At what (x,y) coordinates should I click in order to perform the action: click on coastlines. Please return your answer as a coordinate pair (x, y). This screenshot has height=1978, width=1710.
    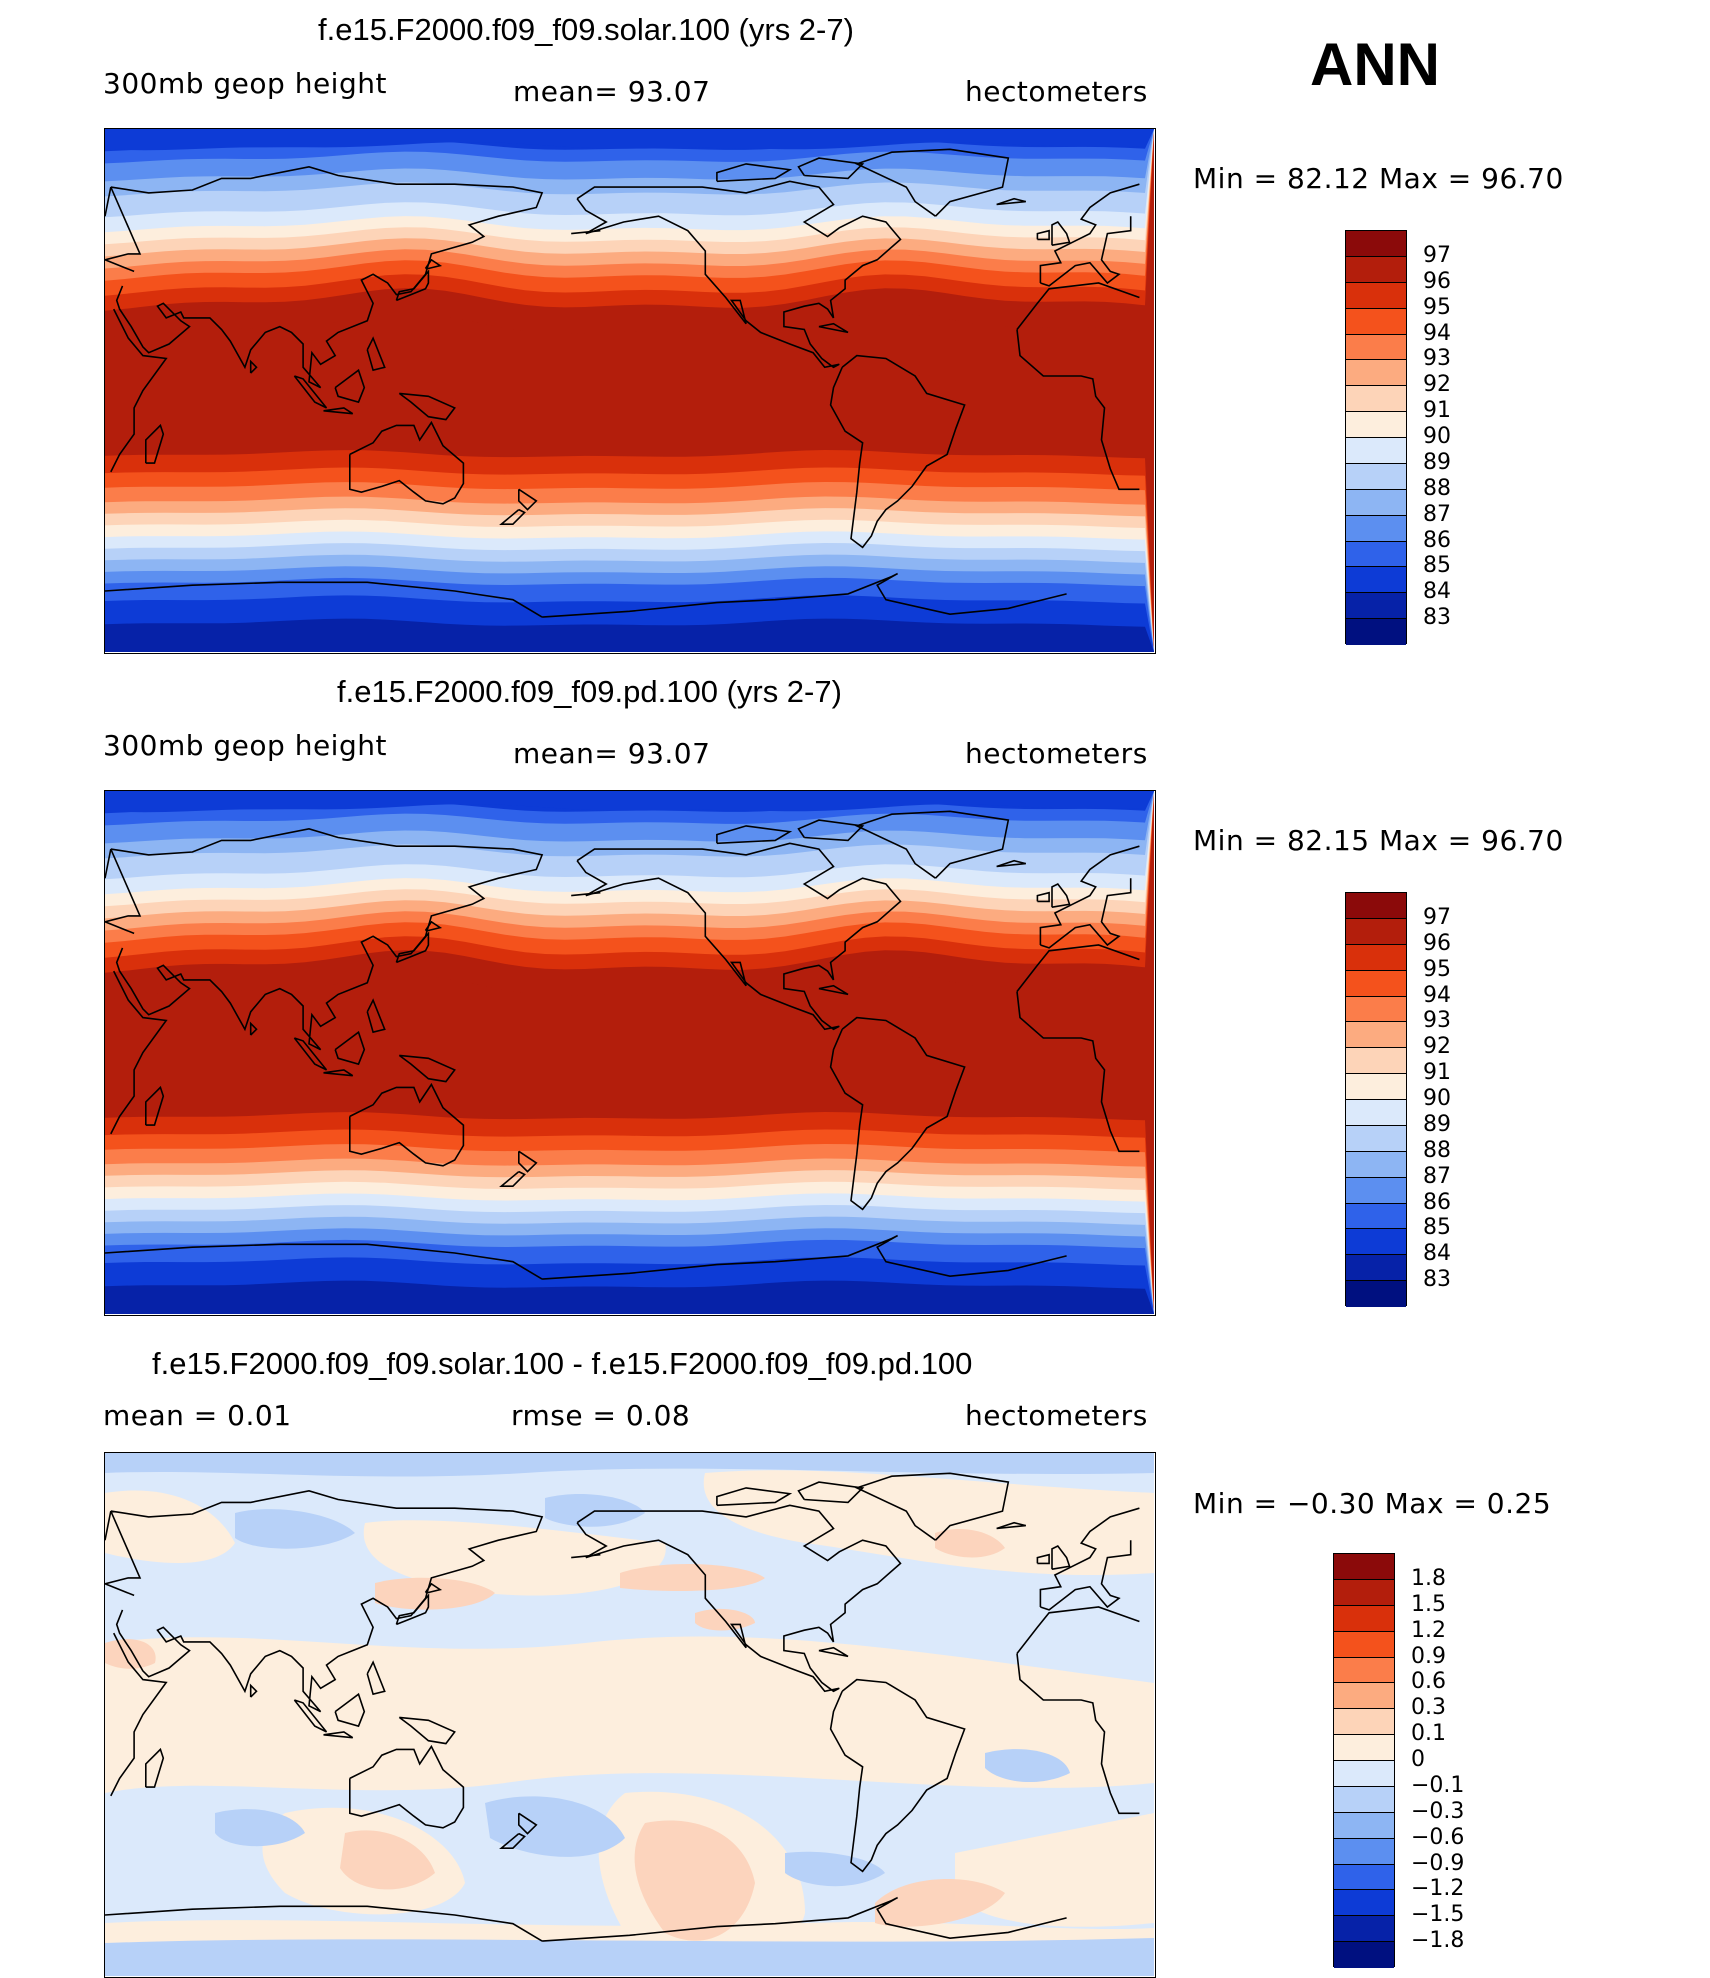
    Looking at the image, I should click on (622, 1045).